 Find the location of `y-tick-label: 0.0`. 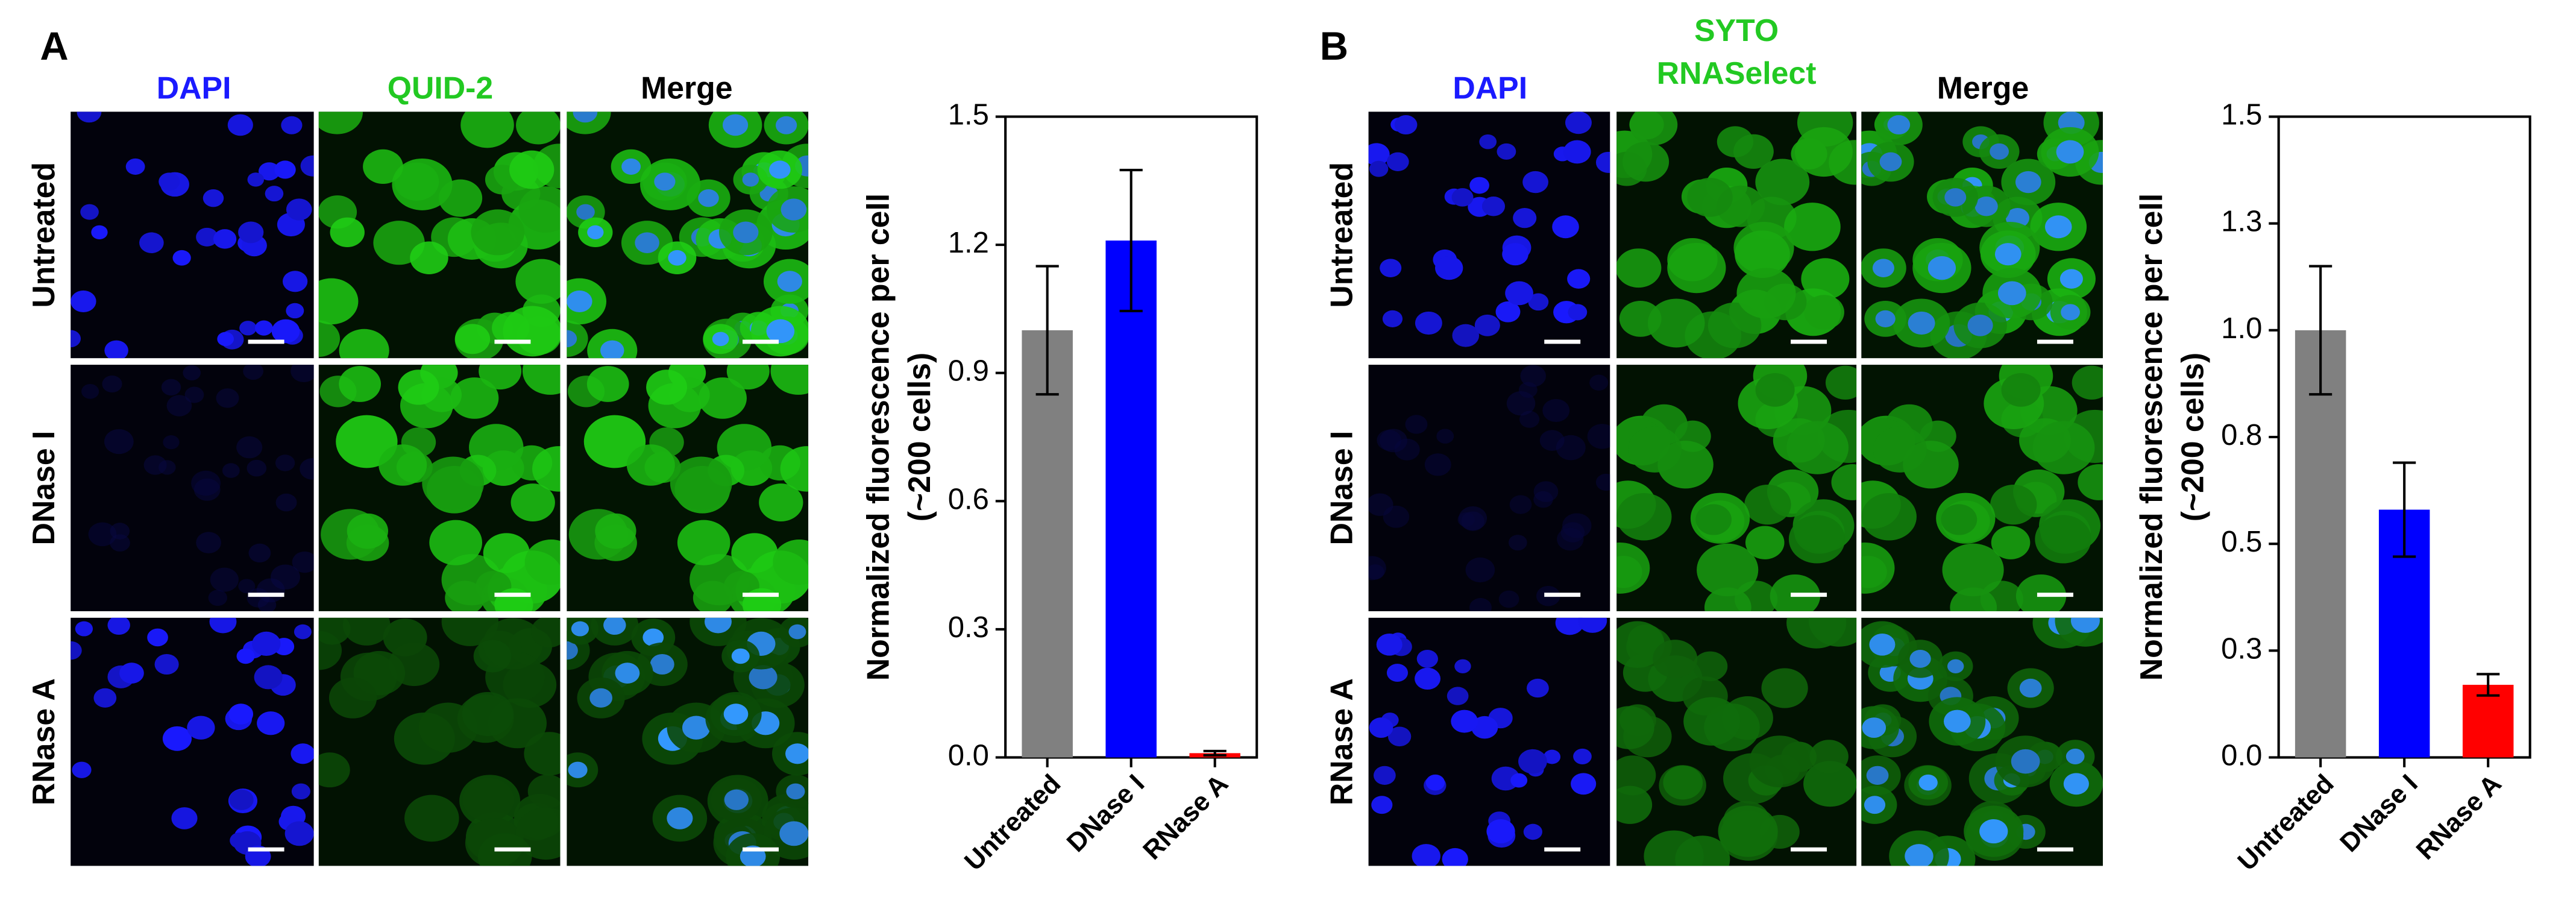

y-tick-label: 0.0 is located at coordinates (968, 756).